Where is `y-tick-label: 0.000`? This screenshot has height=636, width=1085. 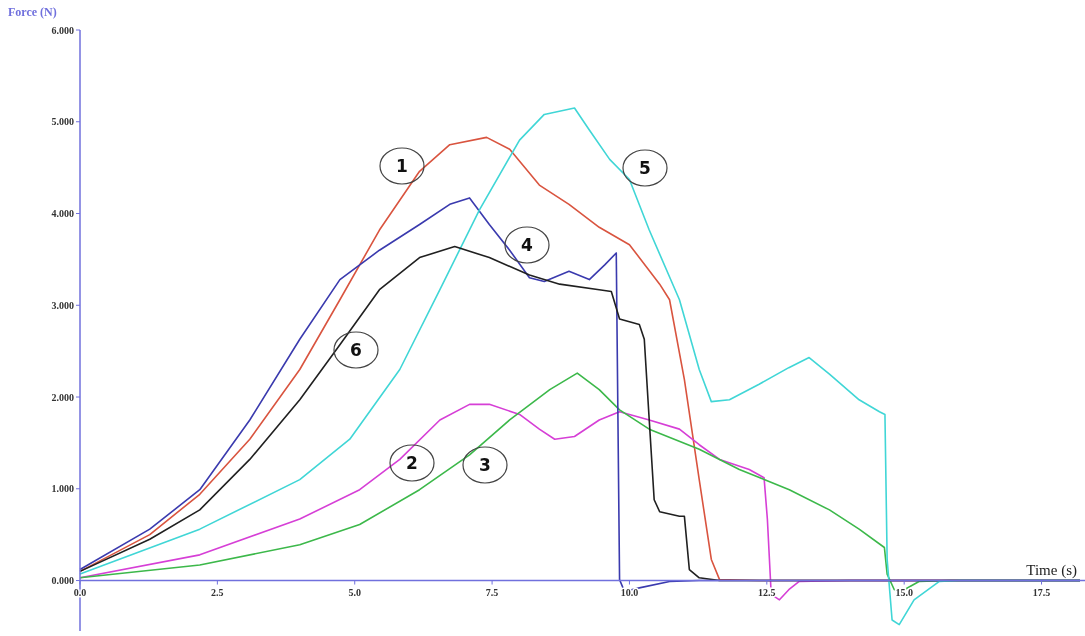 y-tick-label: 0.000 is located at coordinates (62, 581).